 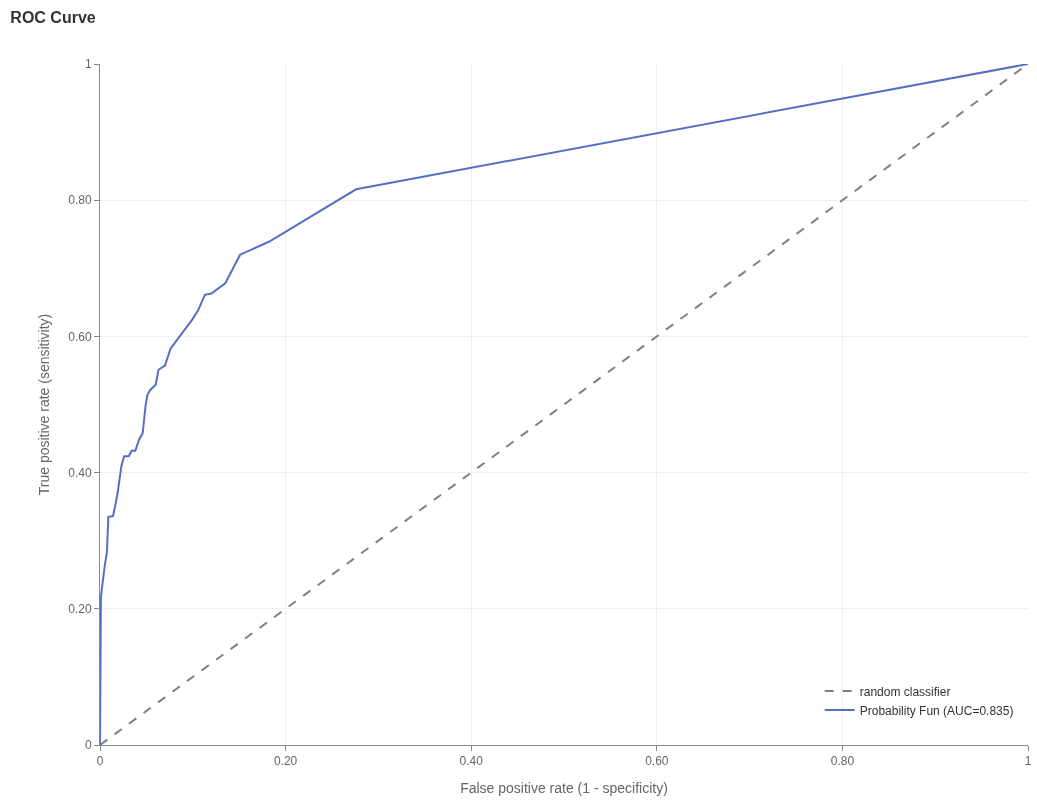 I want to click on x-tick-label: 0, so click(x=100, y=761).